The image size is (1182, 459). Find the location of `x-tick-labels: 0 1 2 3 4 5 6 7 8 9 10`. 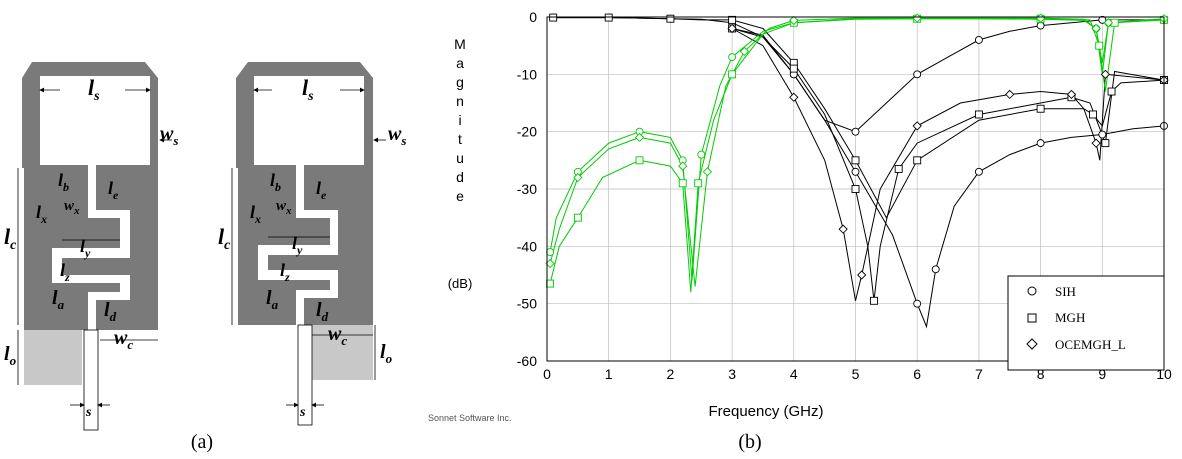

x-tick-labels: 0 1 2 3 4 5 6 7 8 9 10 is located at coordinates (857, 374).